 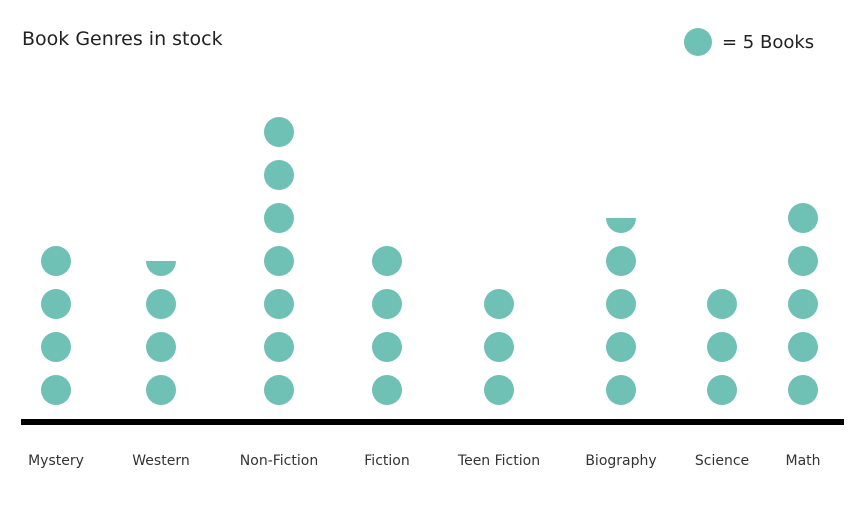 What do you see at coordinates (498, 461) in the screenshot?
I see `category-label-teen-fiction: Teen Fiction` at bounding box center [498, 461].